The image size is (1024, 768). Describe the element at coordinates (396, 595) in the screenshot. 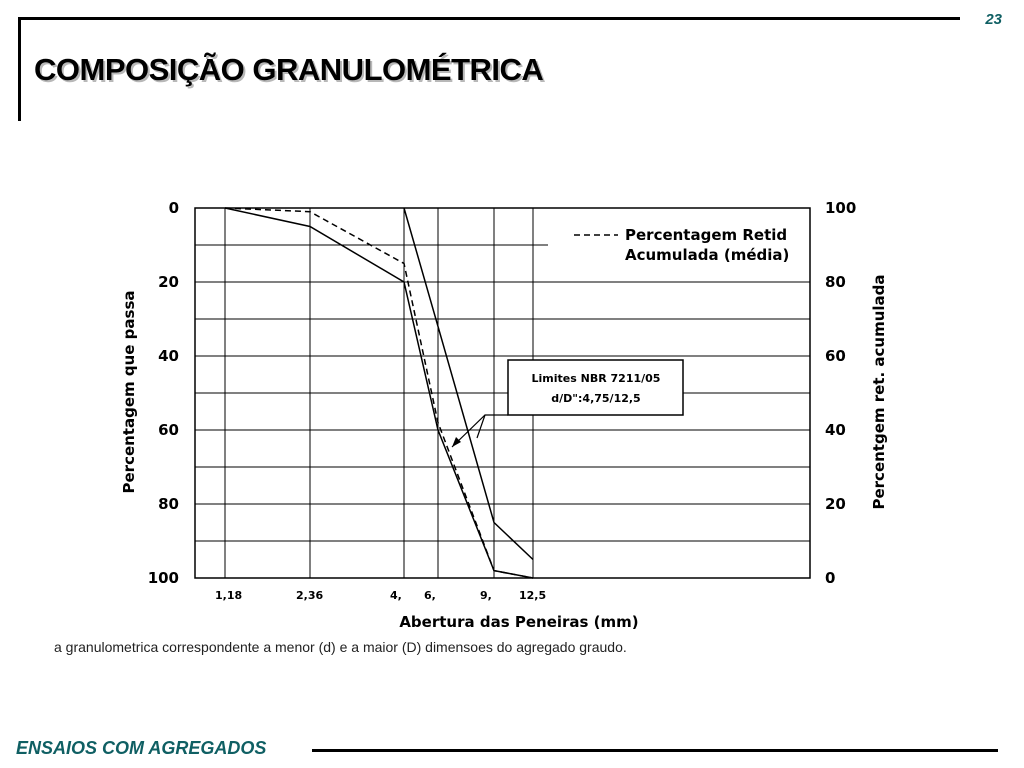

I see `x-tick-label: 4,` at that location.